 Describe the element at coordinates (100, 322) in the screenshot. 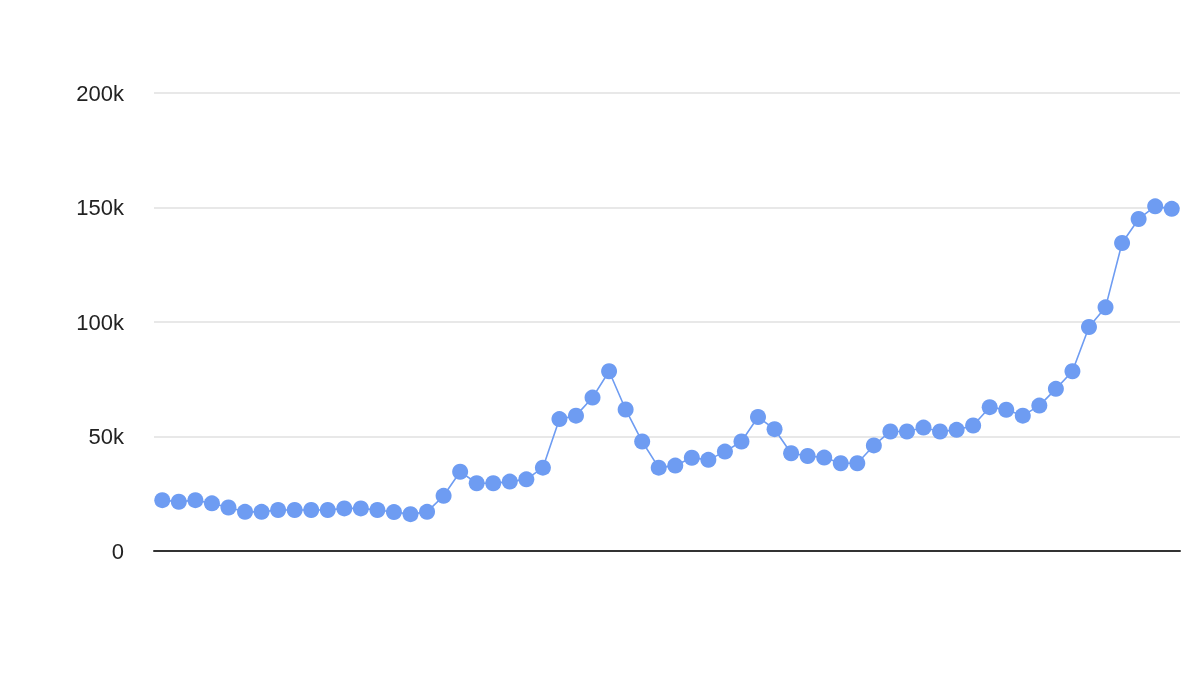

I see `y-tick-label: 100k` at that location.